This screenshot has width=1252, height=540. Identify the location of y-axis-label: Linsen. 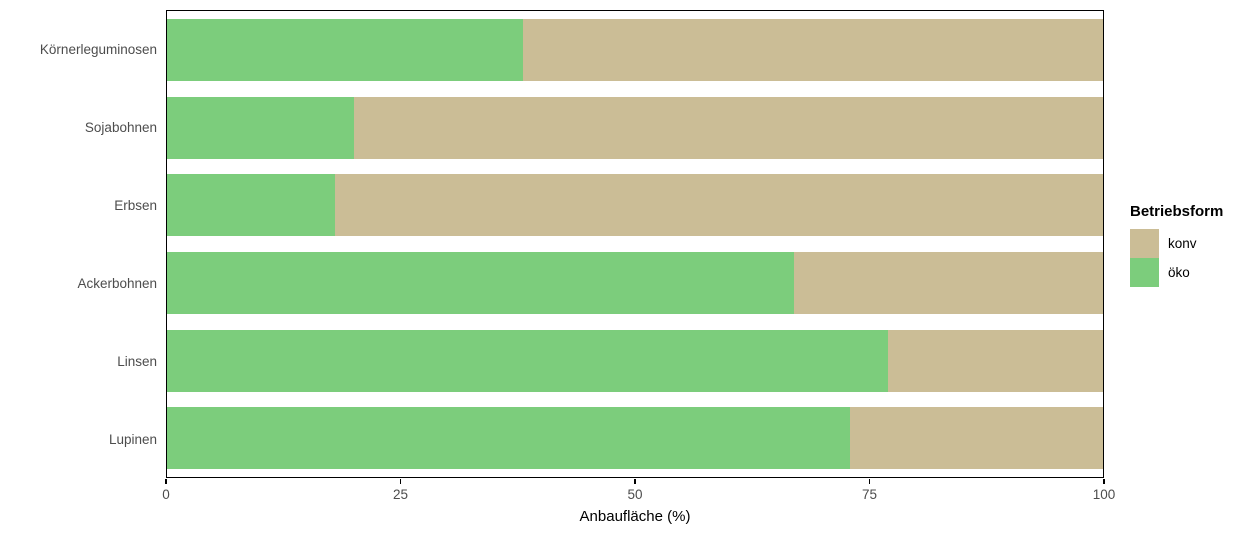
(137, 361).